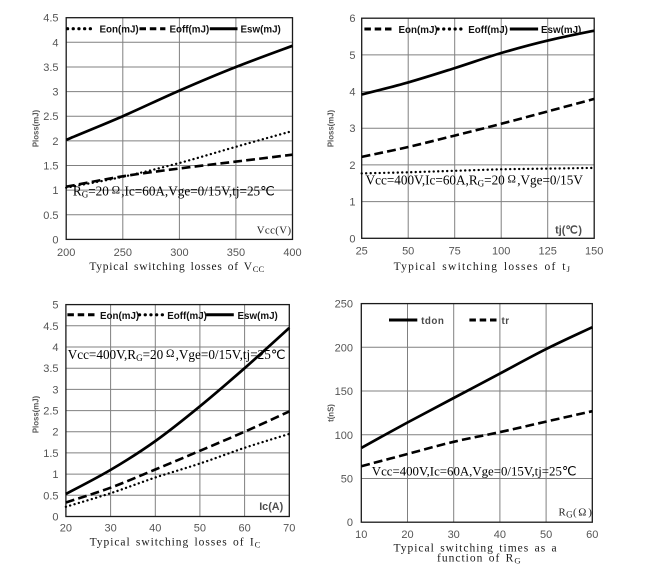  What do you see at coordinates (362, 252) in the screenshot?
I see `svg-text: 25` at bounding box center [362, 252].